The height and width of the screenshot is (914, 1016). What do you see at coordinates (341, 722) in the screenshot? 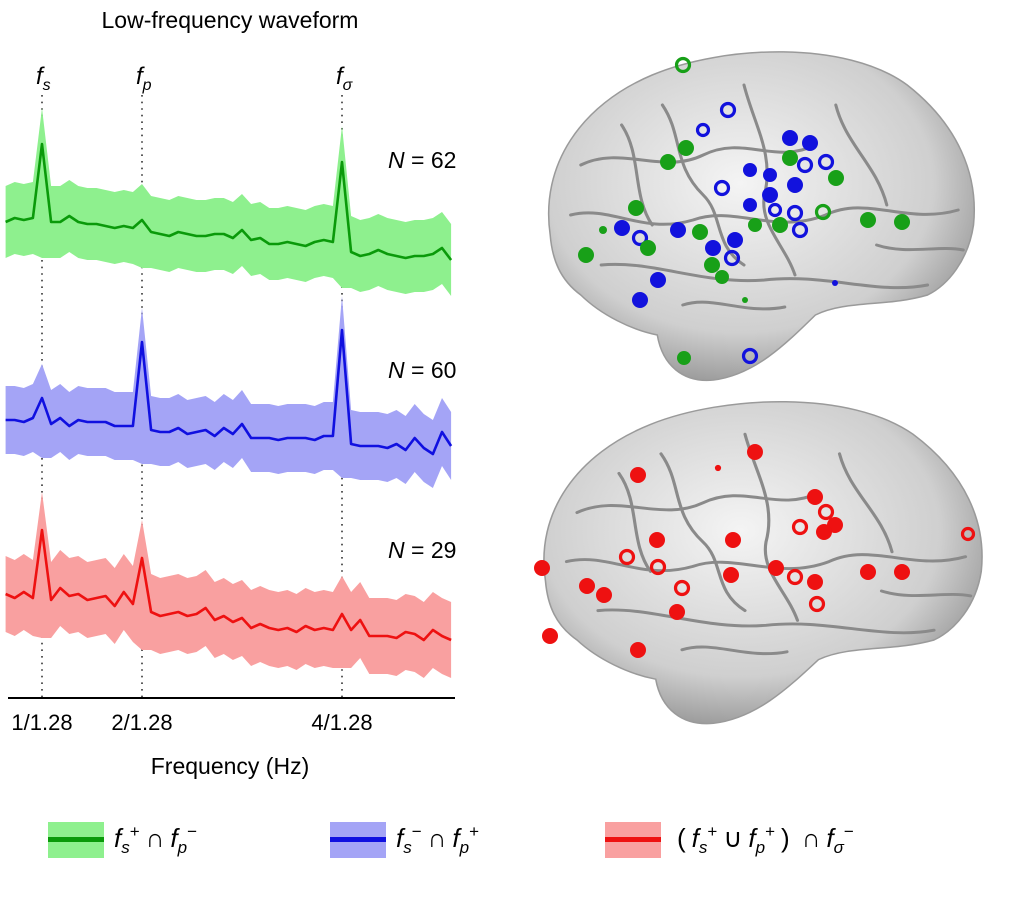
I see `x-tick-label: 4/1.28` at bounding box center [341, 722].